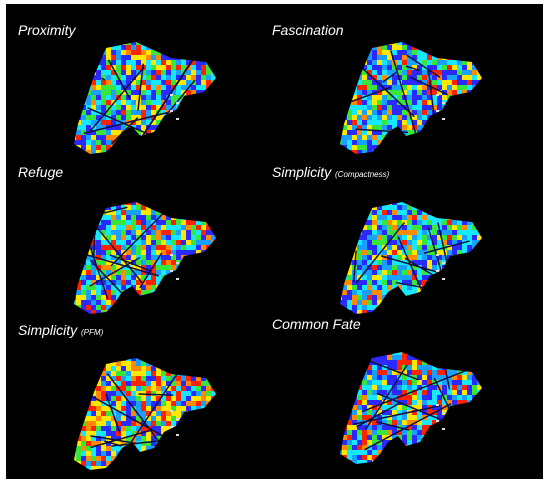  Describe the element at coordinates (316, 324) in the screenshot. I see `panel-title-common-fate: Common Fate` at that location.